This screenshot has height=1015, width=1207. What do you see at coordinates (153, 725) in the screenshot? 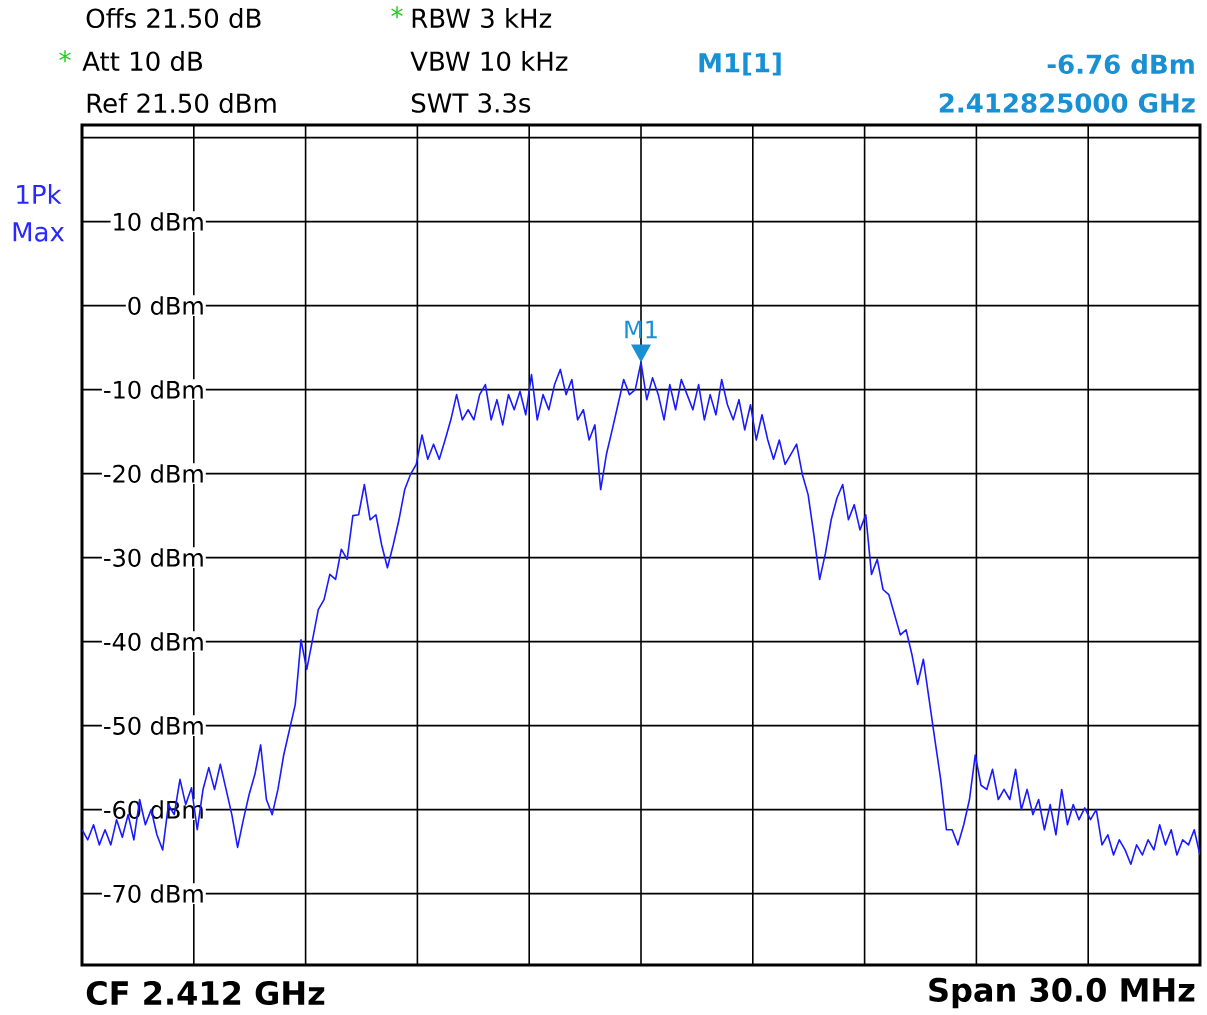
I see `y-tick-label: -50 dBm` at bounding box center [153, 725].